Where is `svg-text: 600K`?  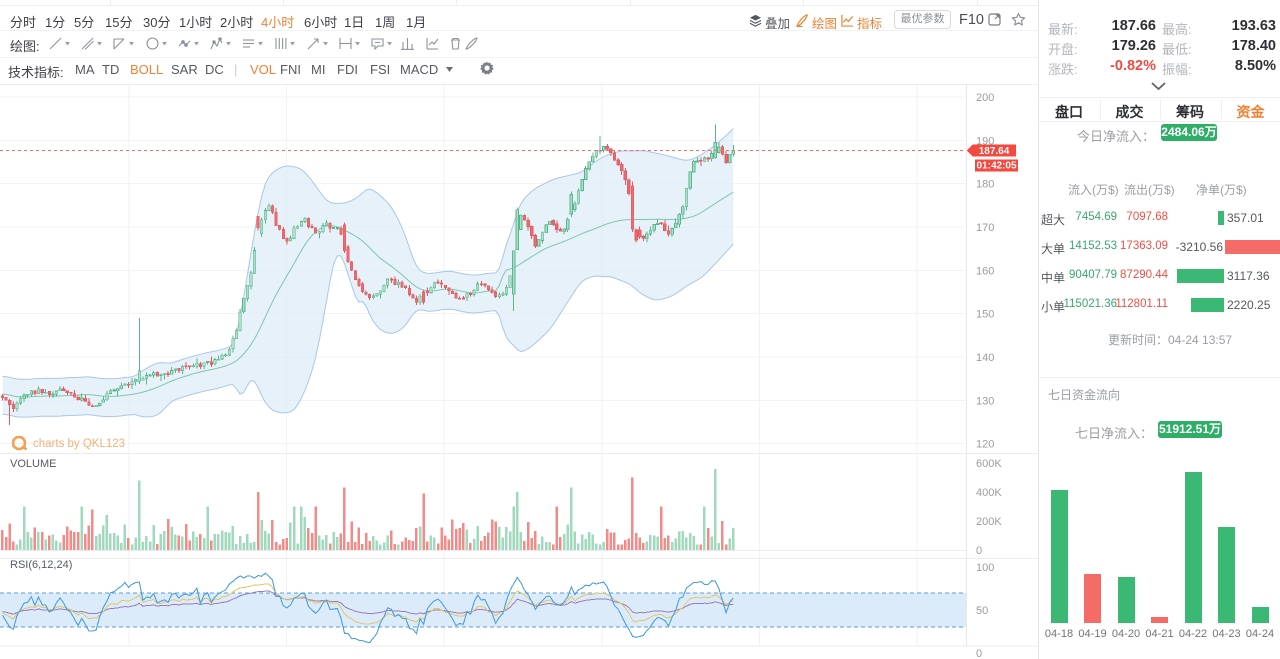
svg-text: 600K is located at coordinates (989, 464).